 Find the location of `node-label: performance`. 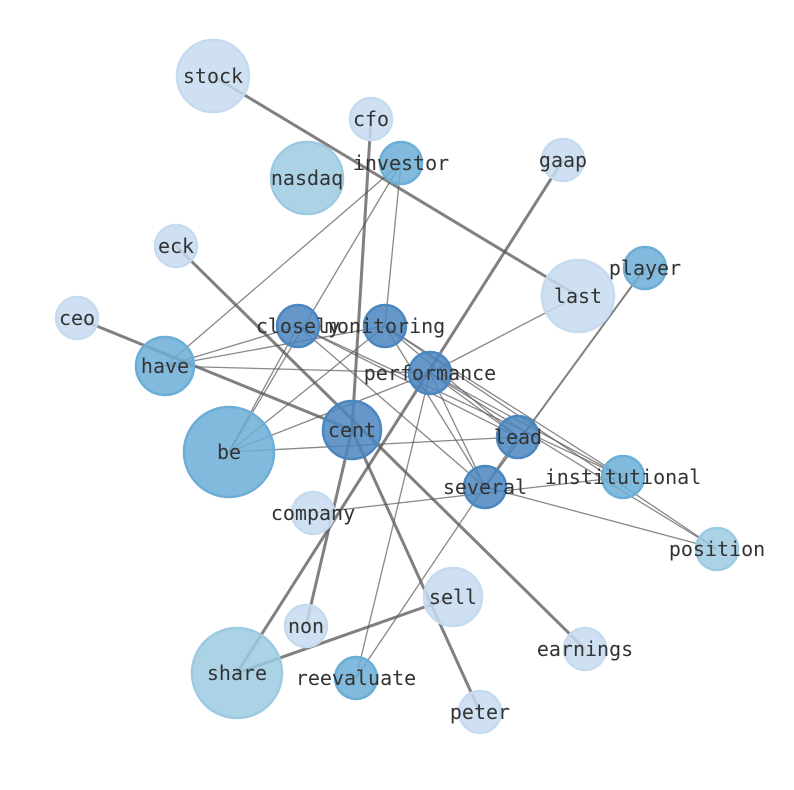

node-label: performance is located at coordinates (430, 373).